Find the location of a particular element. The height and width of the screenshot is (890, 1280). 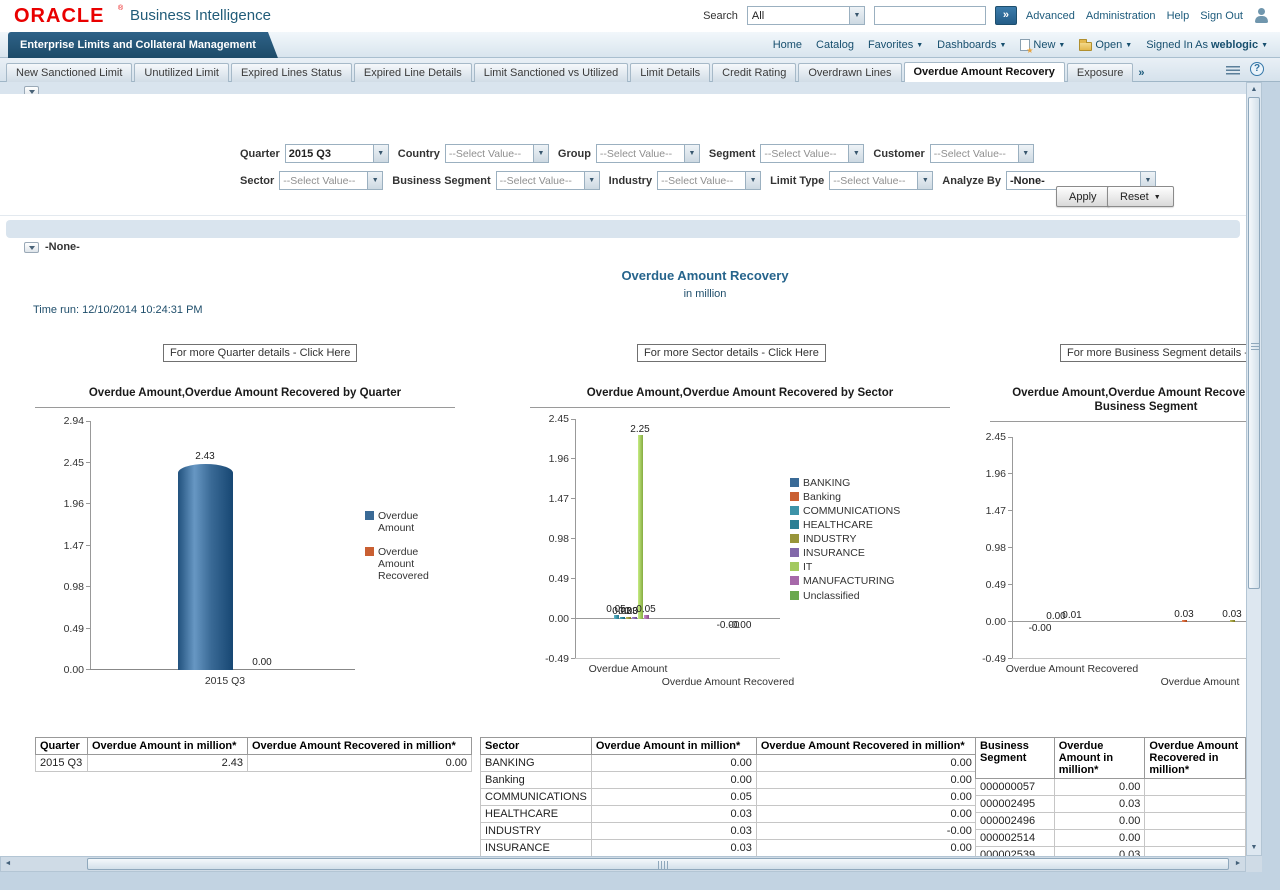

scroll-down-arrow: ▼ is located at coordinates (1254, 847).